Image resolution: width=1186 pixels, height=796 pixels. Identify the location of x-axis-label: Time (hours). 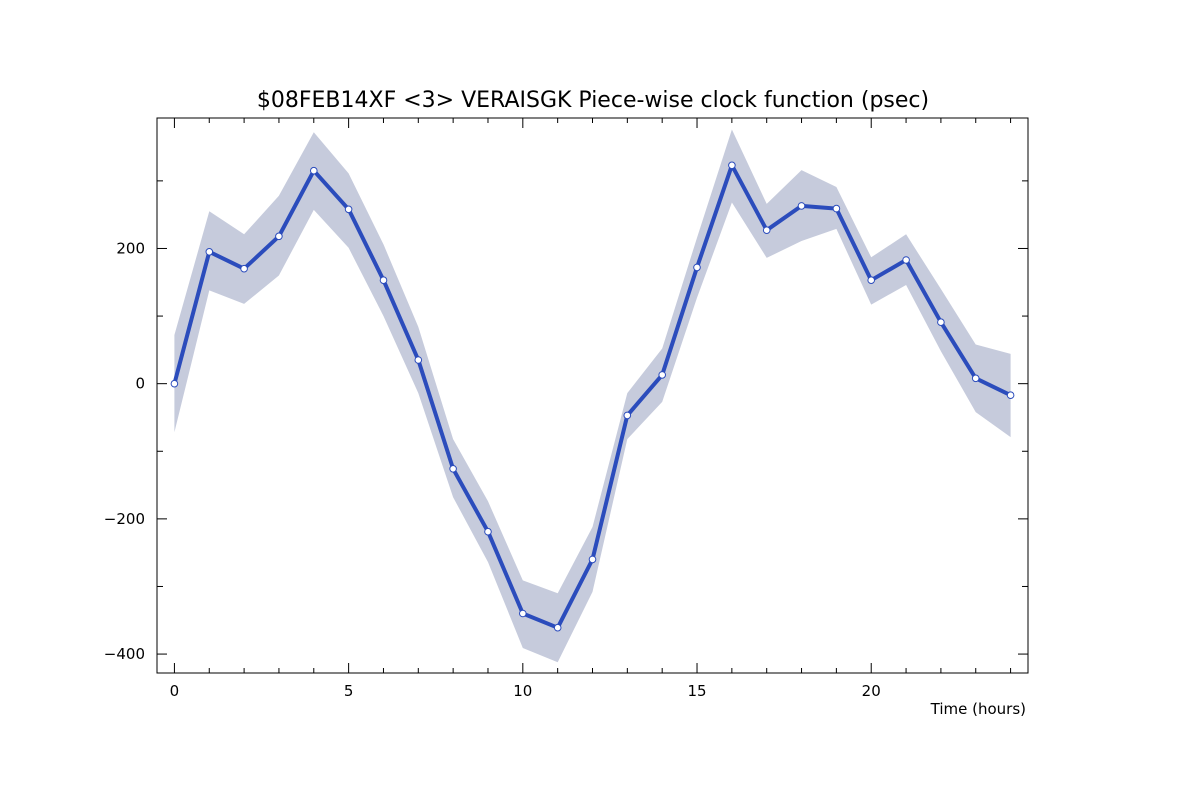
(978, 709).